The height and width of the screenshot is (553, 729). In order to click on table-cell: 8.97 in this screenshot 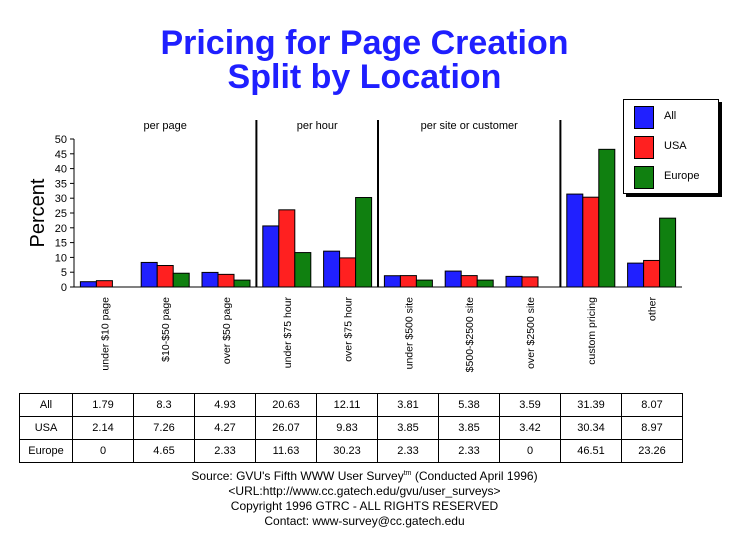, I will do `click(652, 428)`.